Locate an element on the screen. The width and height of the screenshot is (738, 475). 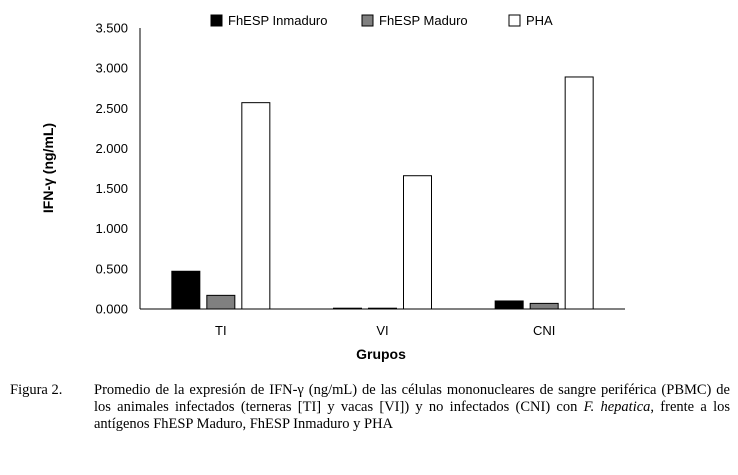
y-tick-label: 3.000 is located at coordinates (111, 68).